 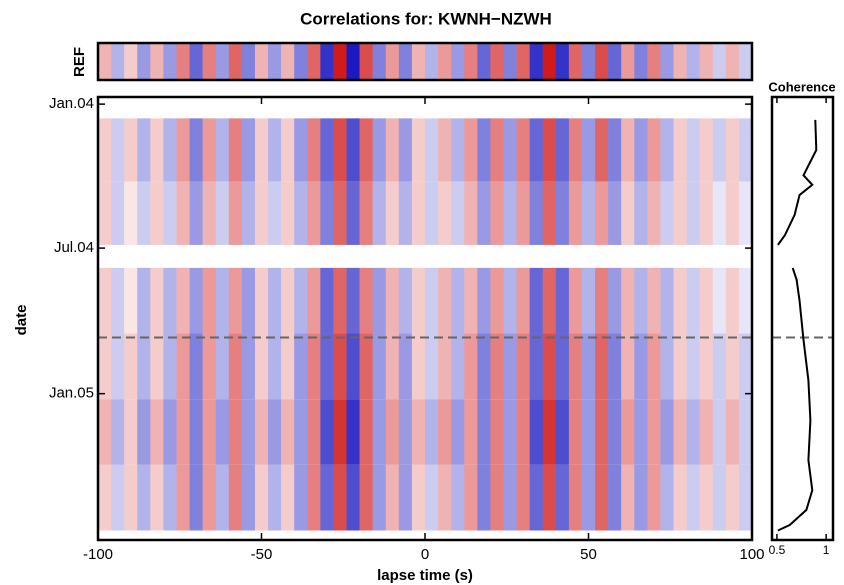 What do you see at coordinates (71, 393) in the screenshot?
I see `y-tick-label: Jan.05` at bounding box center [71, 393].